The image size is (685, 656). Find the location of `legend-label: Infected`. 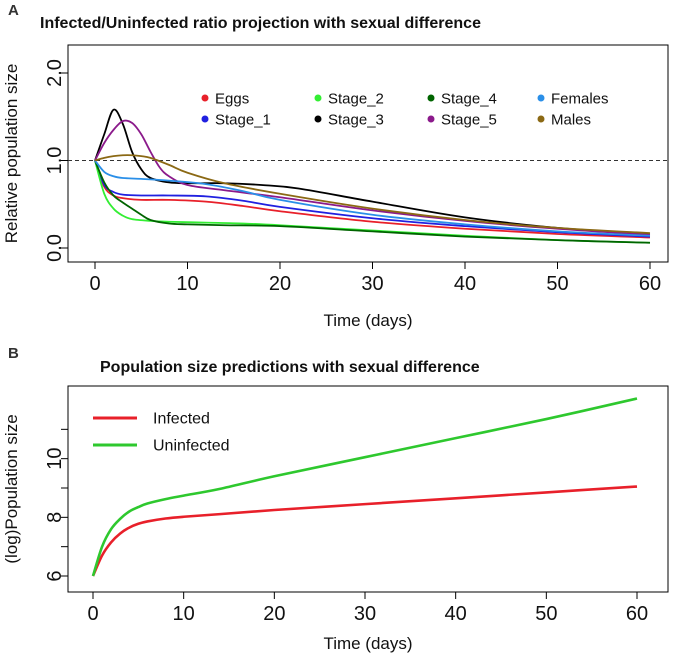

legend-label: Infected is located at coordinates (181, 419).